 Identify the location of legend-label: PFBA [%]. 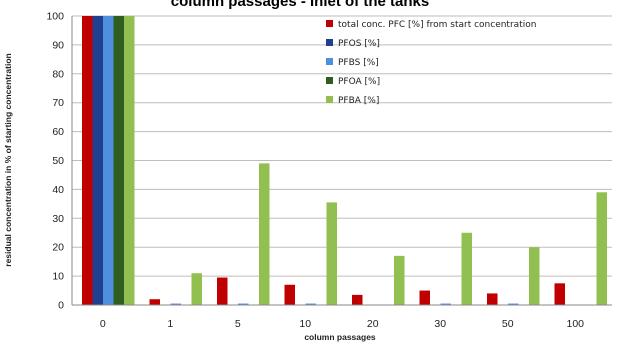
(358, 101).